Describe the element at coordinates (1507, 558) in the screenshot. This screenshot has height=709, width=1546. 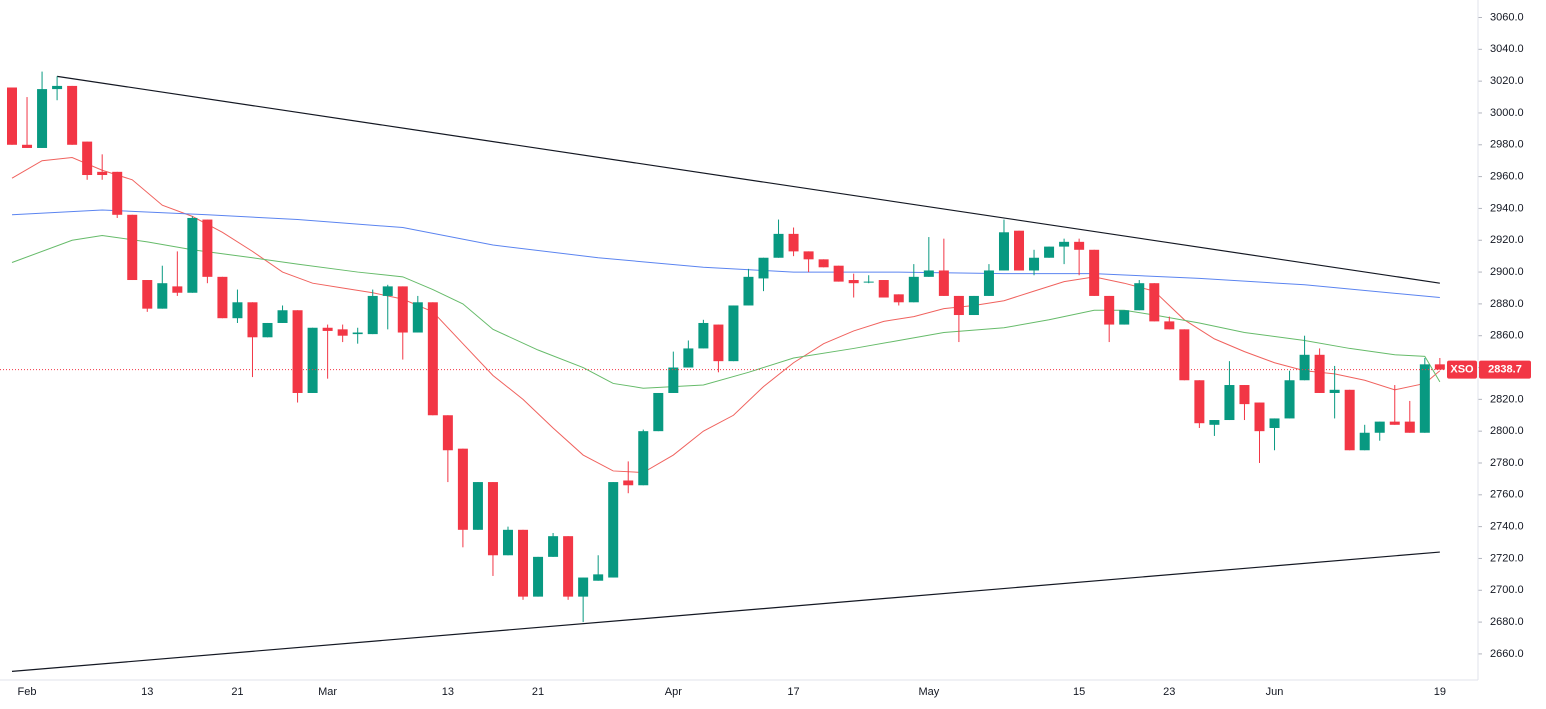
I see `y-tick-label: 2720.0` at that location.